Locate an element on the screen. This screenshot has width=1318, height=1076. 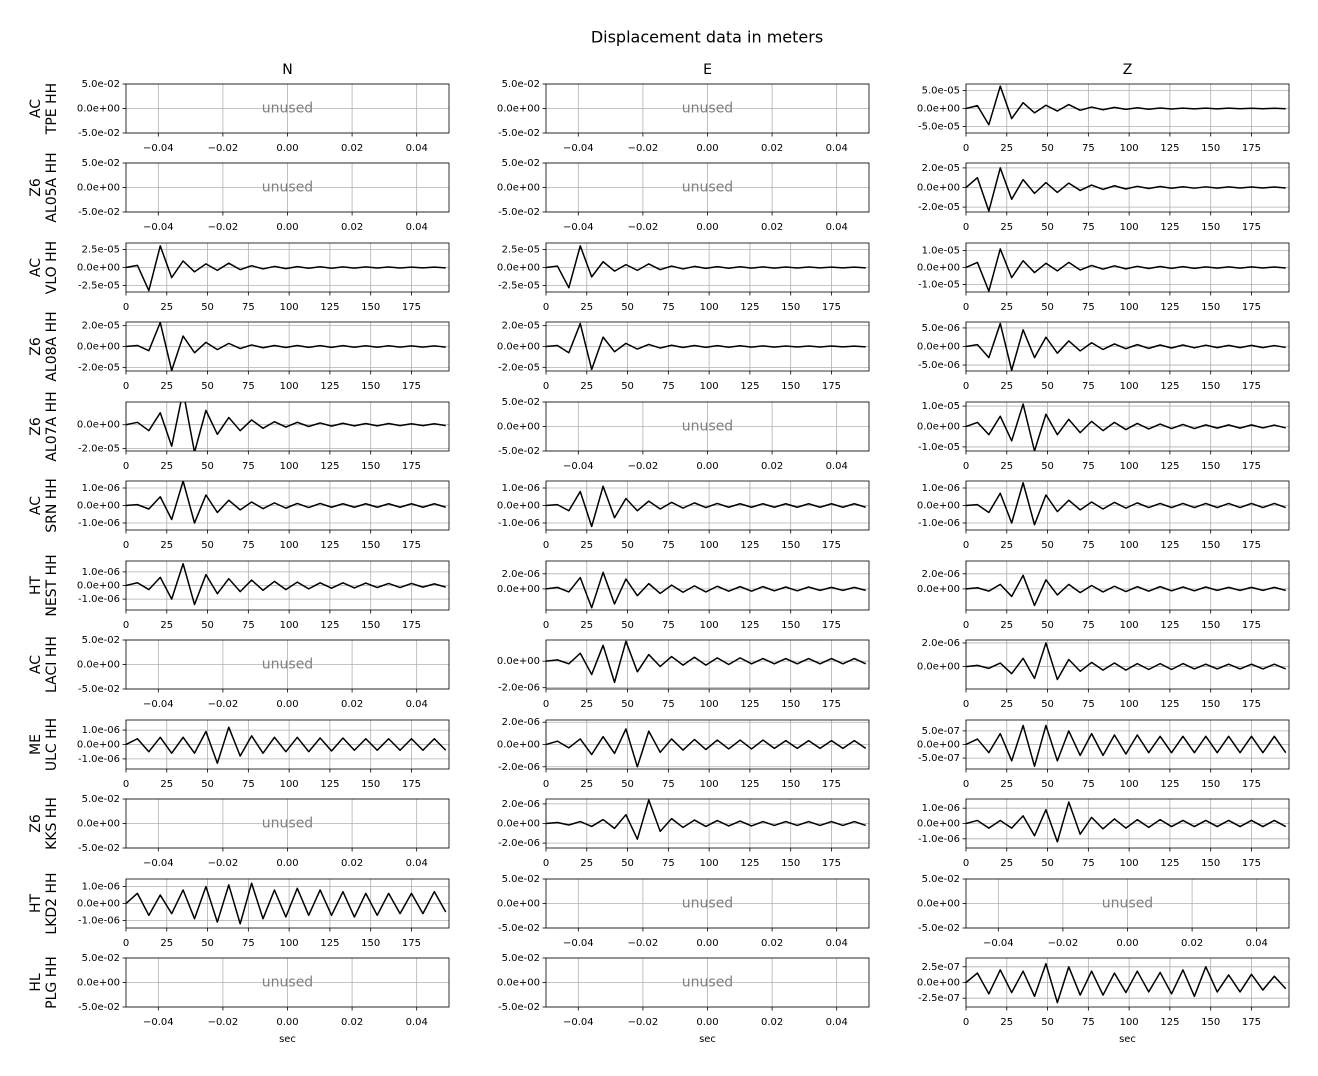
y-tick-label: -2.0e-05 is located at coordinates (99, 367).